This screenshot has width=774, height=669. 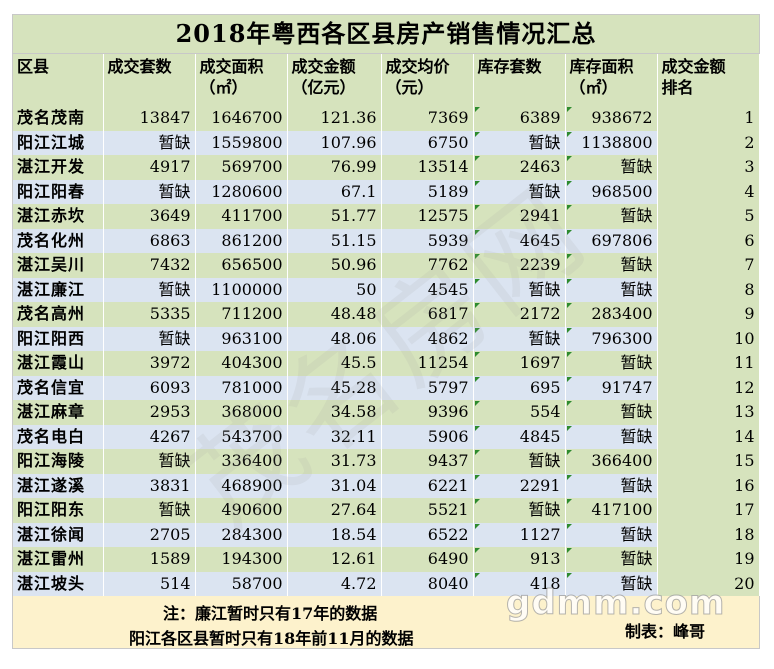 What do you see at coordinates (519, 80) in the screenshot?
I see `column-header: 库存套数` at bounding box center [519, 80].